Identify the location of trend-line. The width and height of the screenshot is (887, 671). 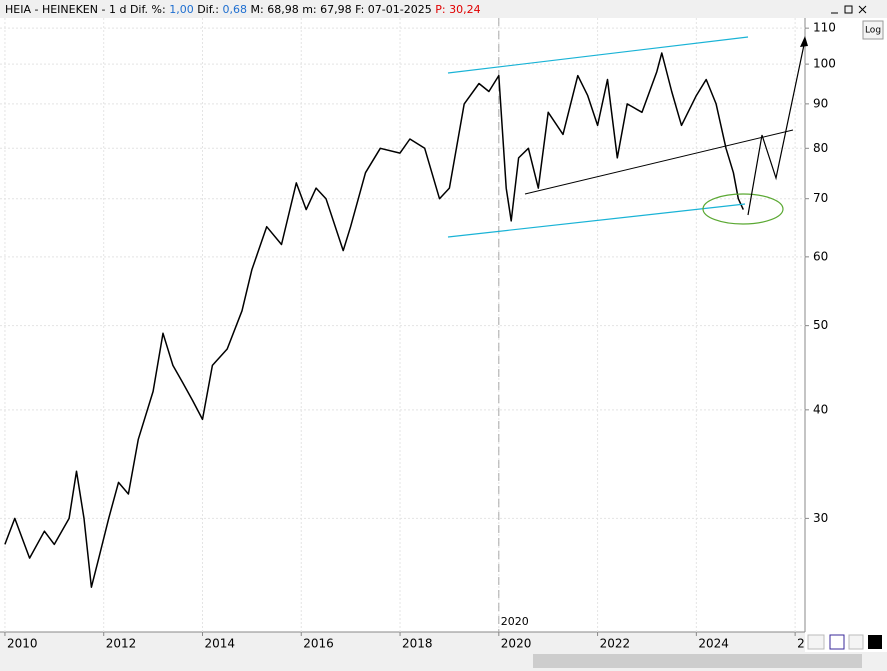
(659, 162).